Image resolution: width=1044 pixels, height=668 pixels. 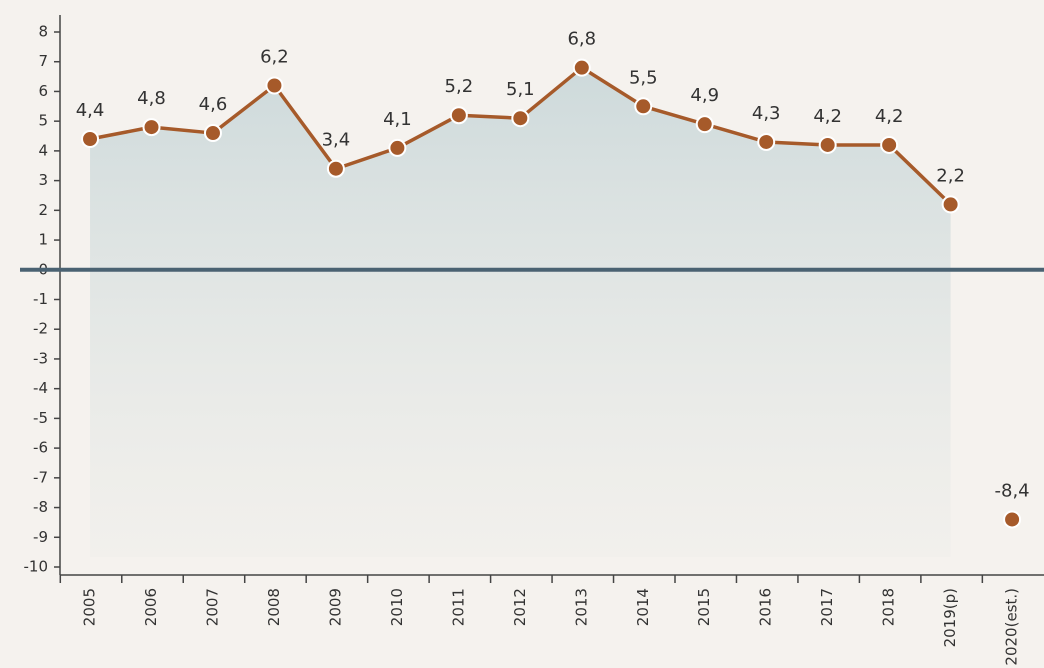 What do you see at coordinates (43, 121) in the screenshot?
I see `y-tick-label: 5` at bounding box center [43, 121].